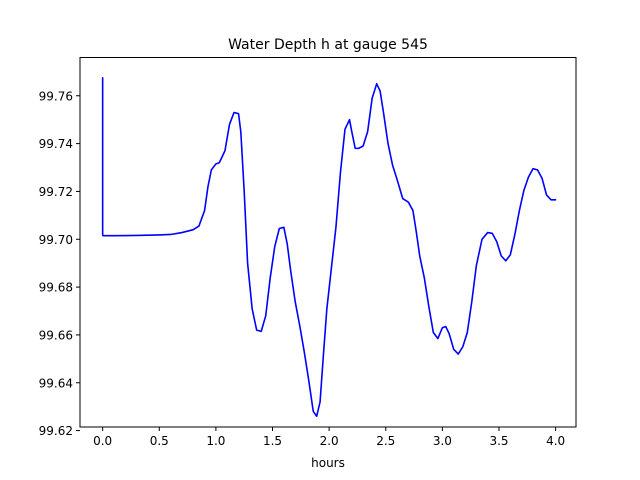 The height and width of the screenshot is (480, 640). I want to click on chart-title: Water Depth h at gauge 545, so click(328, 45).